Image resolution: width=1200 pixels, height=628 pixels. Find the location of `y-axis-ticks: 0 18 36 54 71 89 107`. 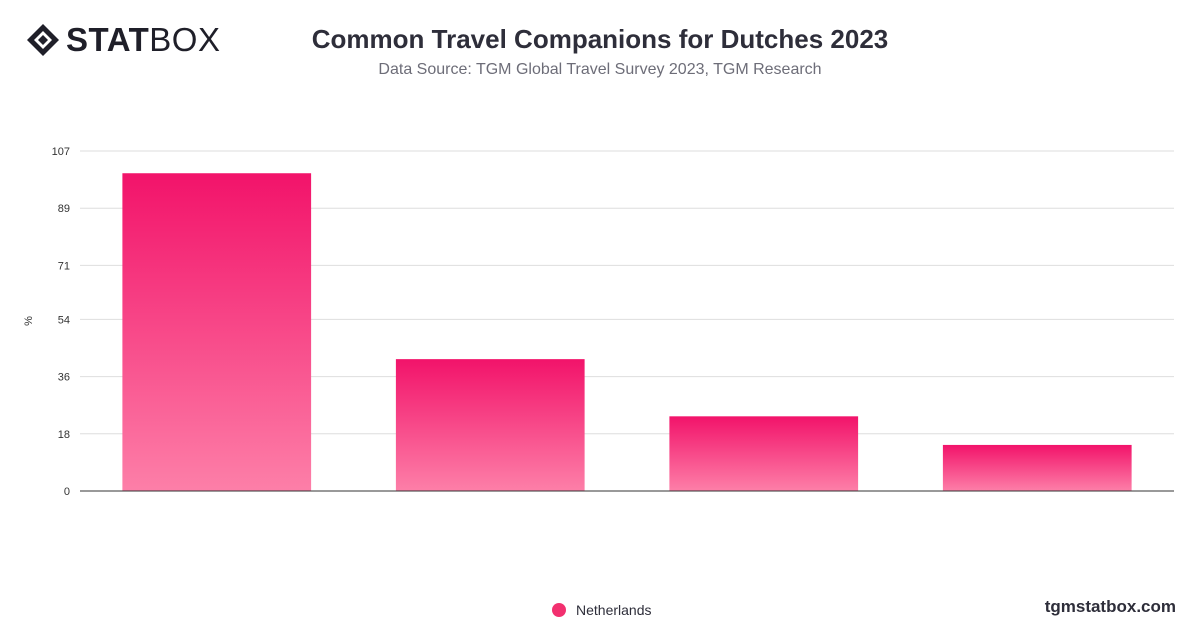

y-axis-ticks: 0 18 36 54 71 89 107 is located at coordinates (61, 322).